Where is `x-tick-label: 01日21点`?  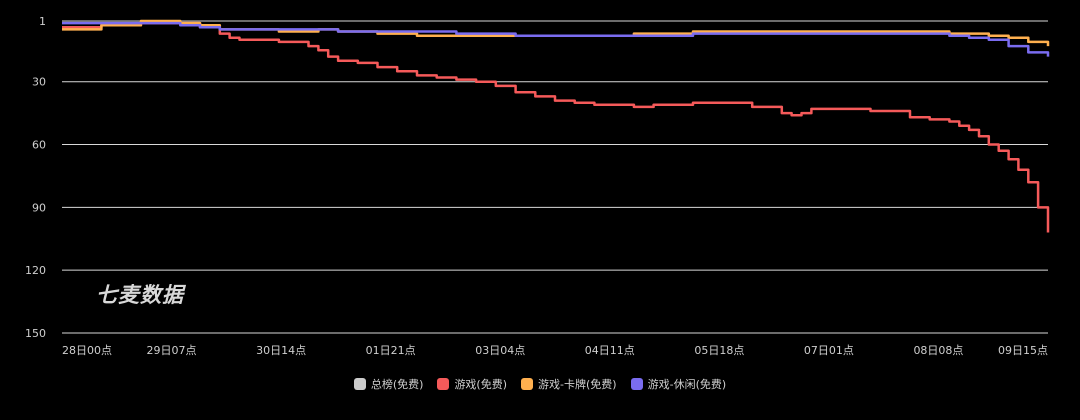 x-tick-label: 01日21点 is located at coordinates (391, 350).